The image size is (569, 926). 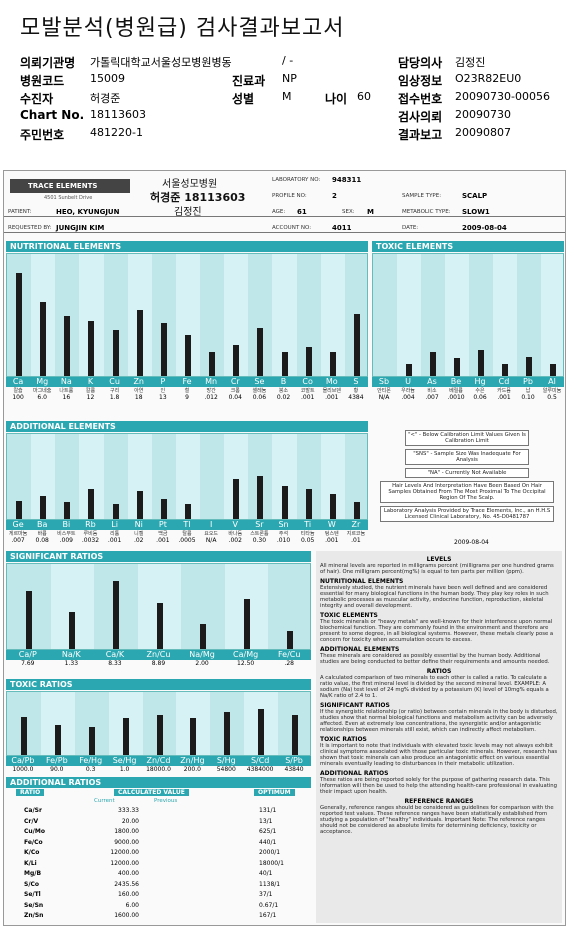 I want to click on field-value: 2009-08-04, so click(x=484, y=228).